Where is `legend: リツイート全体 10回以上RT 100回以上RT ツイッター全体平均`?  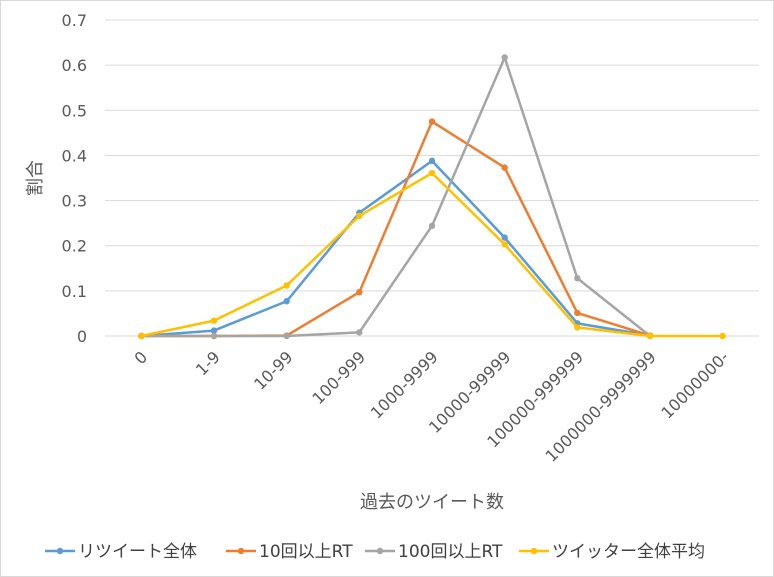 legend: リツイート全体 10回以上RT 100回以上RT ツイッター全体平均 is located at coordinates (375, 552).